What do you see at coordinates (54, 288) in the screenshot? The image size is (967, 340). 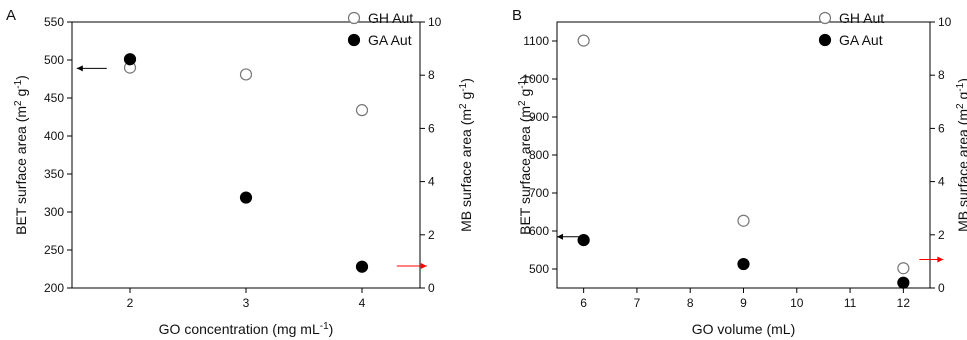 I see `y-left-tick-label: 200` at bounding box center [54, 288].